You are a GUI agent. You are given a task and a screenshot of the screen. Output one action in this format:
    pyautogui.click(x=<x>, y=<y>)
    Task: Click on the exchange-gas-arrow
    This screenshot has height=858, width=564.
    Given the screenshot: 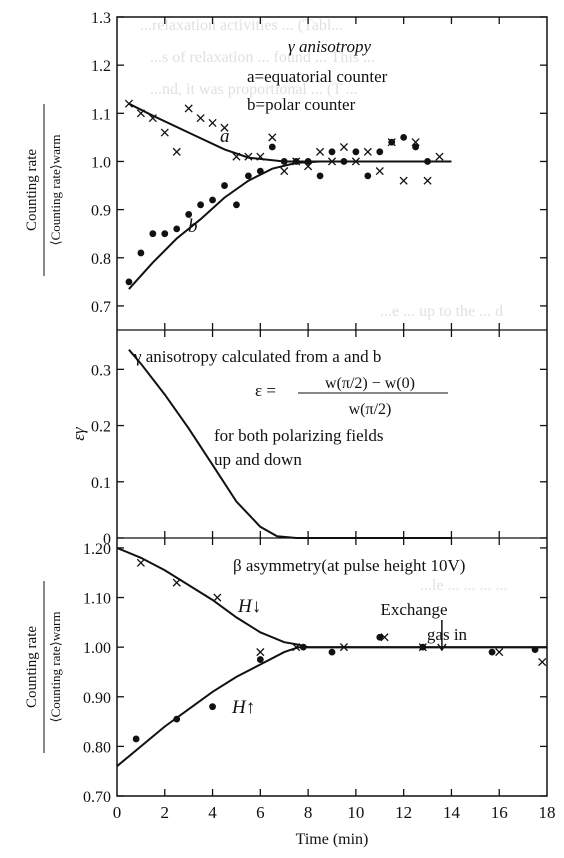 What is the action you would take?
    pyautogui.click(x=442, y=636)
    